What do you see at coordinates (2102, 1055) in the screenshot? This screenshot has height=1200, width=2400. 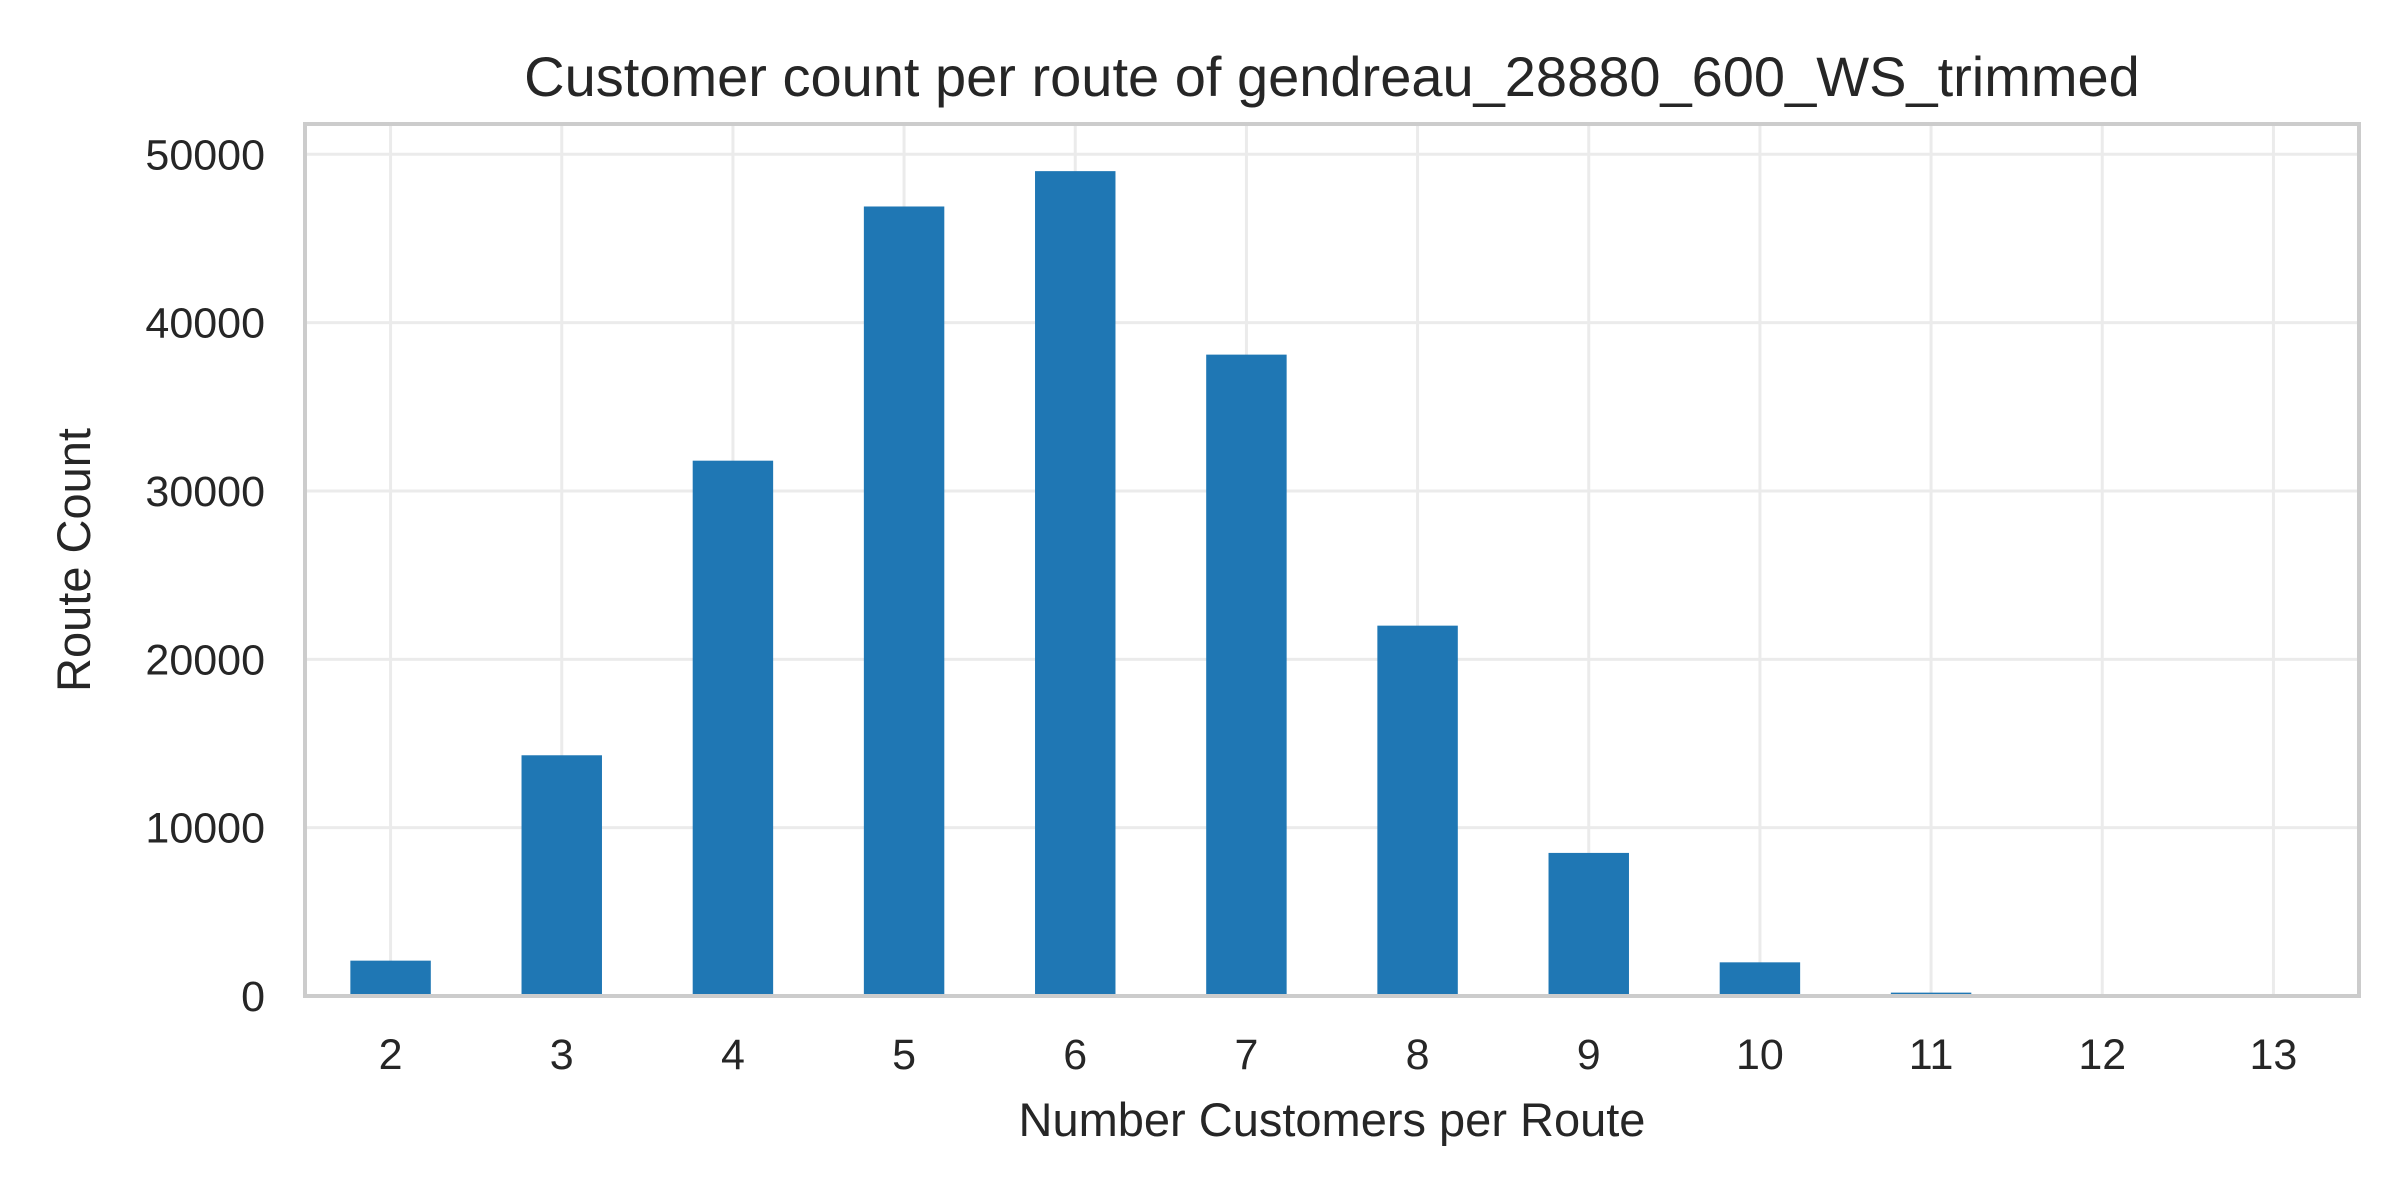 I see `x-tick-label: 12` at bounding box center [2102, 1055].